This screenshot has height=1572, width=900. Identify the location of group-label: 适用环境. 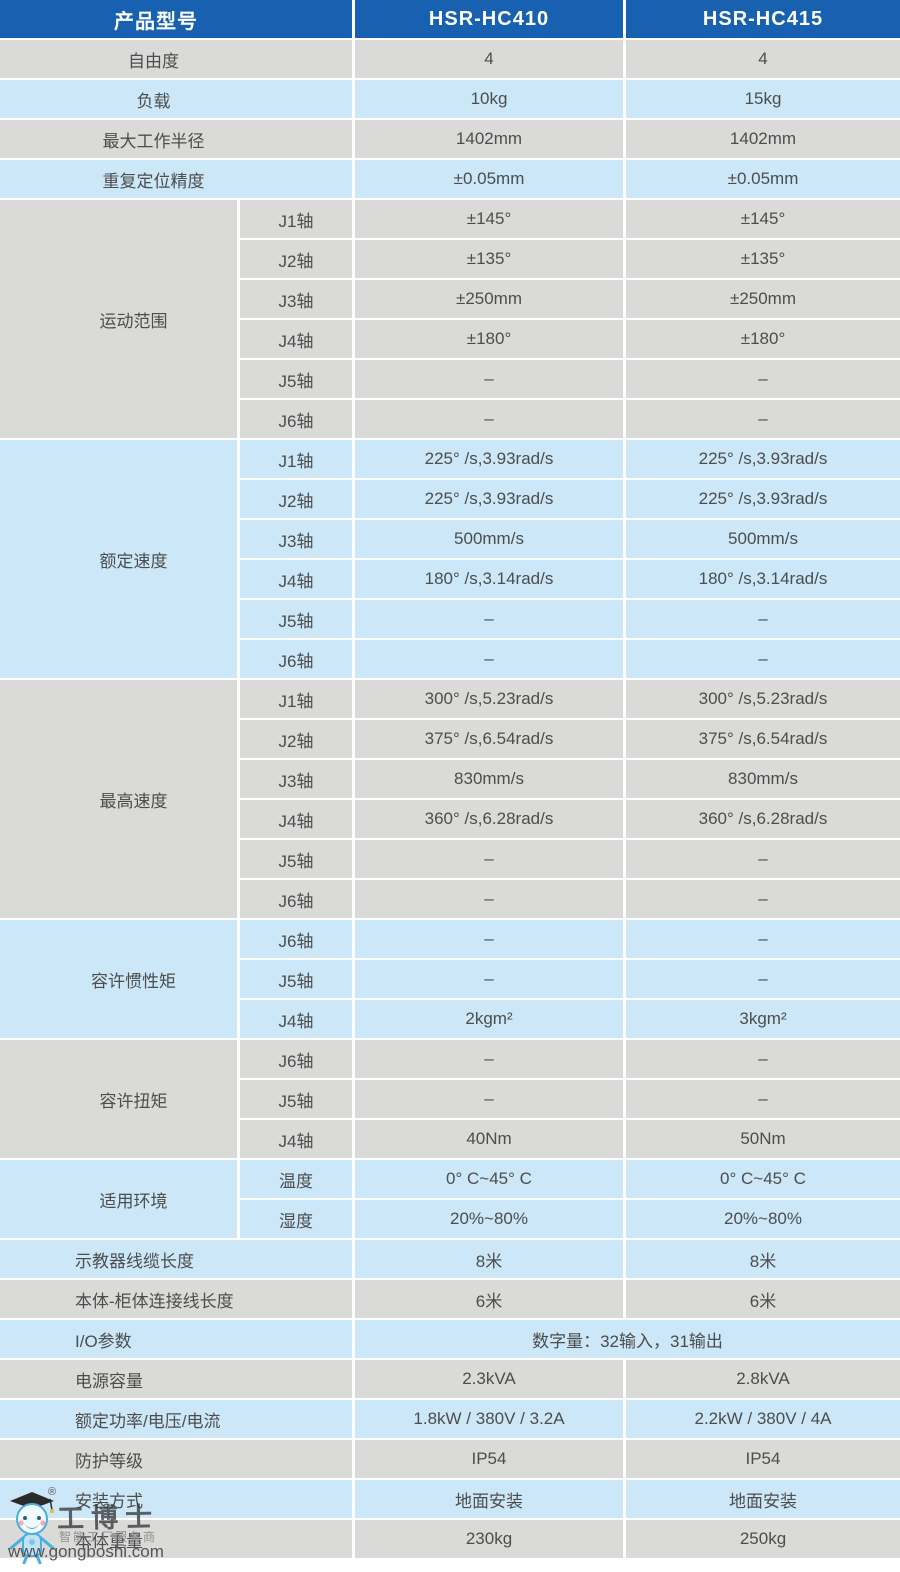
(118, 1199).